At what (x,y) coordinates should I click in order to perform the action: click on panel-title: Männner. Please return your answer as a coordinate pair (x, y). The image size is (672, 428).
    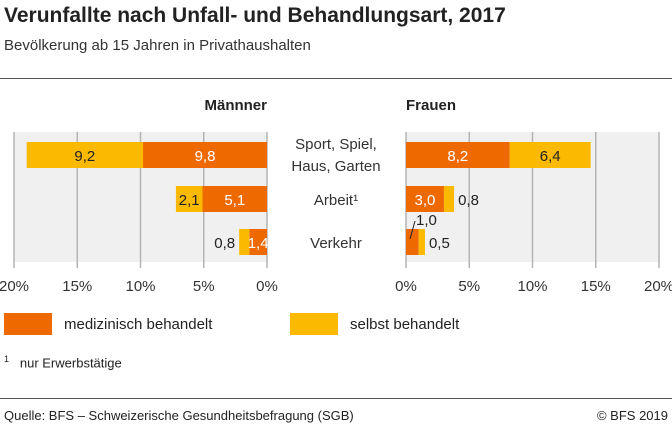
    Looking at the image, I should click on (235, 105).